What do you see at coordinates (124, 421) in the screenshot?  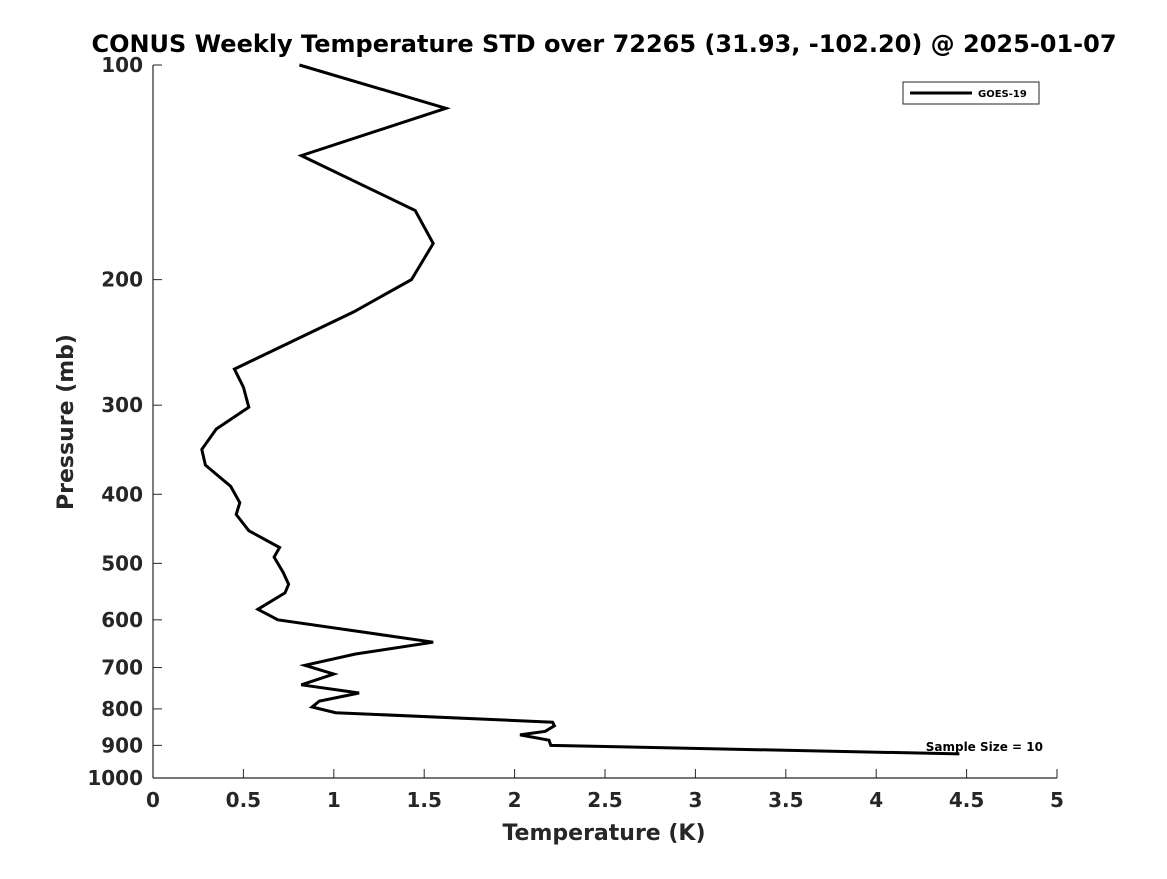 I see `y-ticks: 100 200 300 400 500 600 700 800 900 1000` at bounding box center [124, 421].